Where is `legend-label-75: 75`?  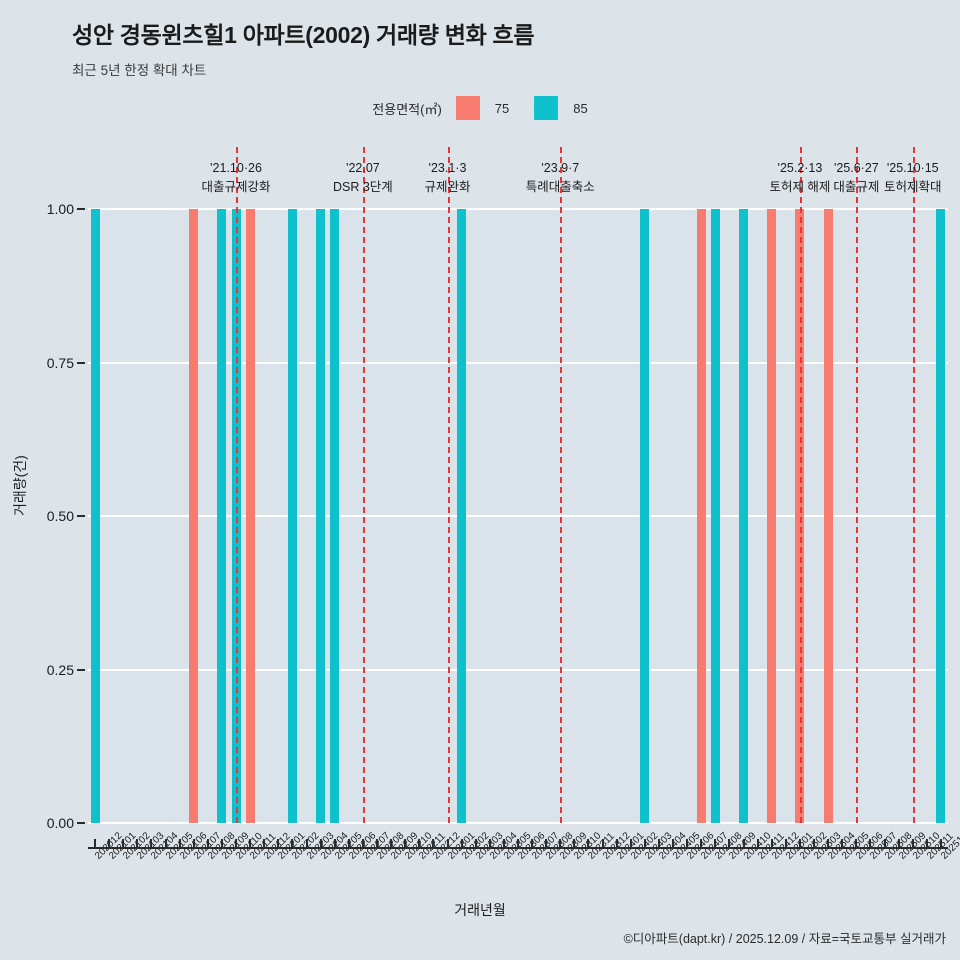 legend-label-75: 75 is located at coordinates (502, 108).